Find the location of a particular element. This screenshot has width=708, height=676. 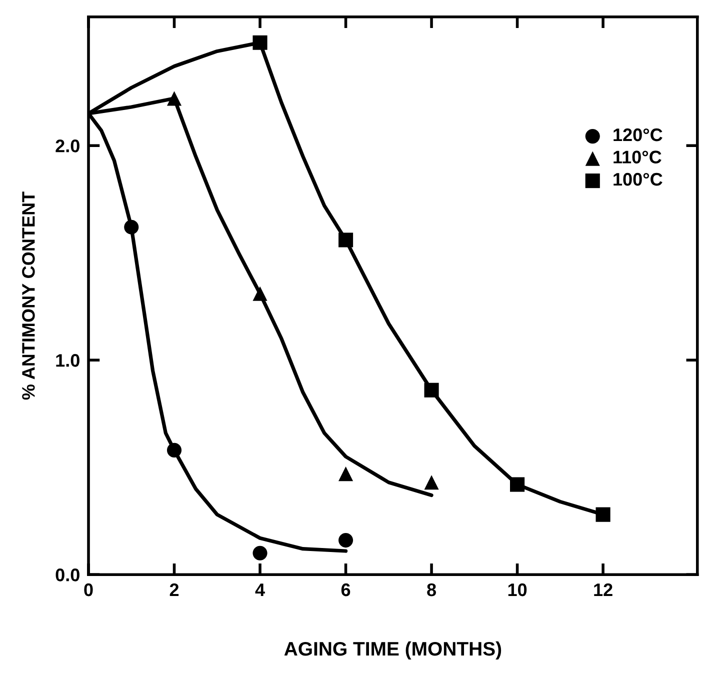

x-tick-label: 4 is located at coordinates (260, 590).